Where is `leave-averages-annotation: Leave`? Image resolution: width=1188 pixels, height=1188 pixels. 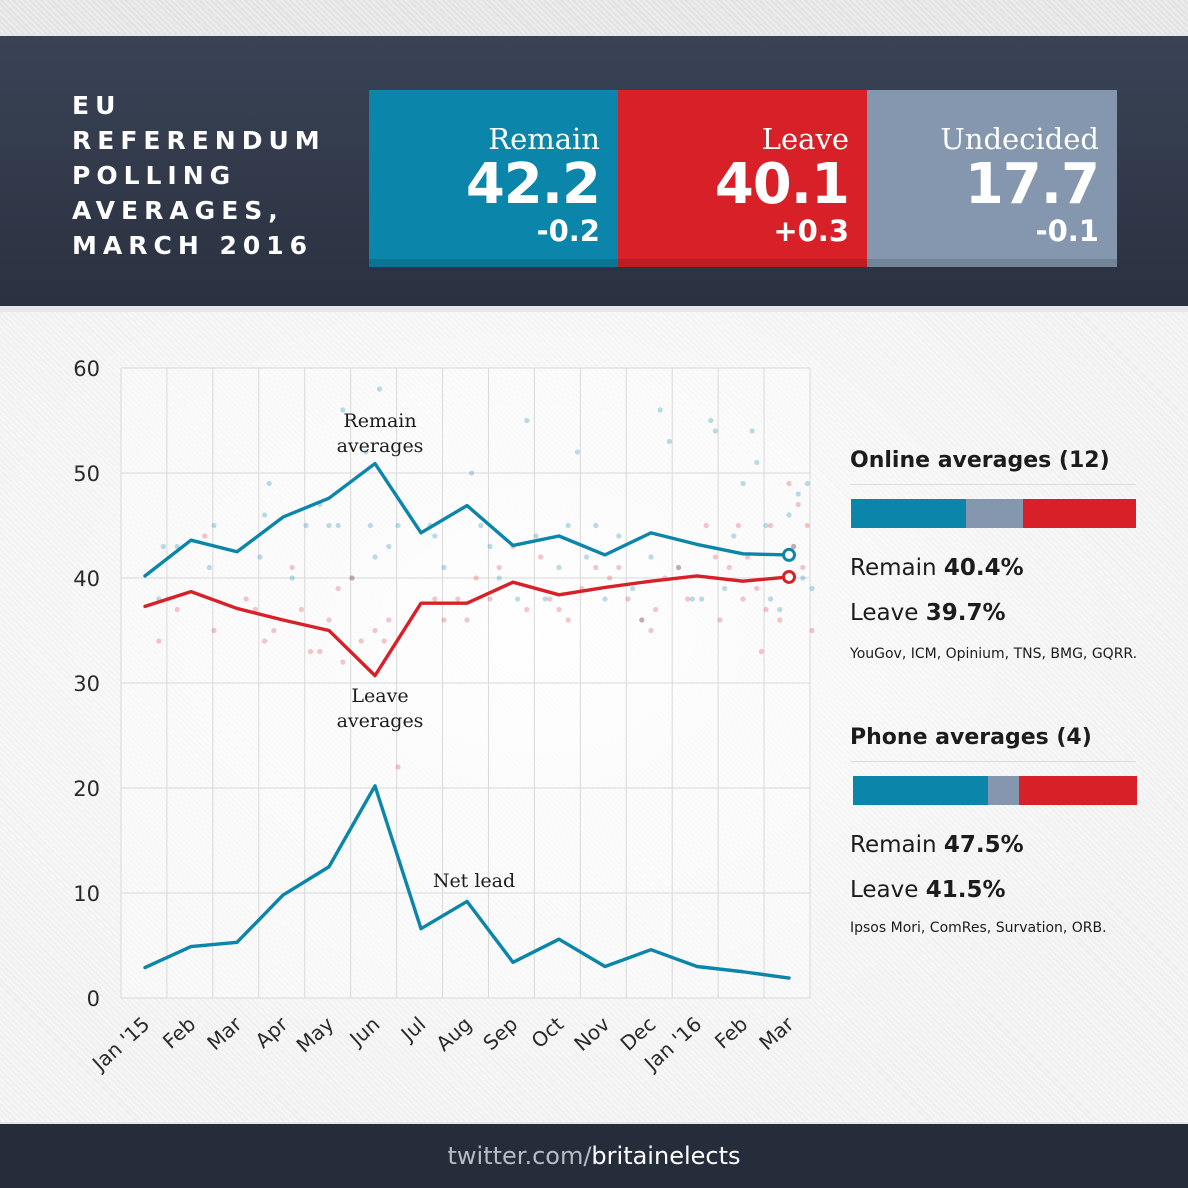
leave-averages-annotation: Leave is located at coordinates (379, 696).